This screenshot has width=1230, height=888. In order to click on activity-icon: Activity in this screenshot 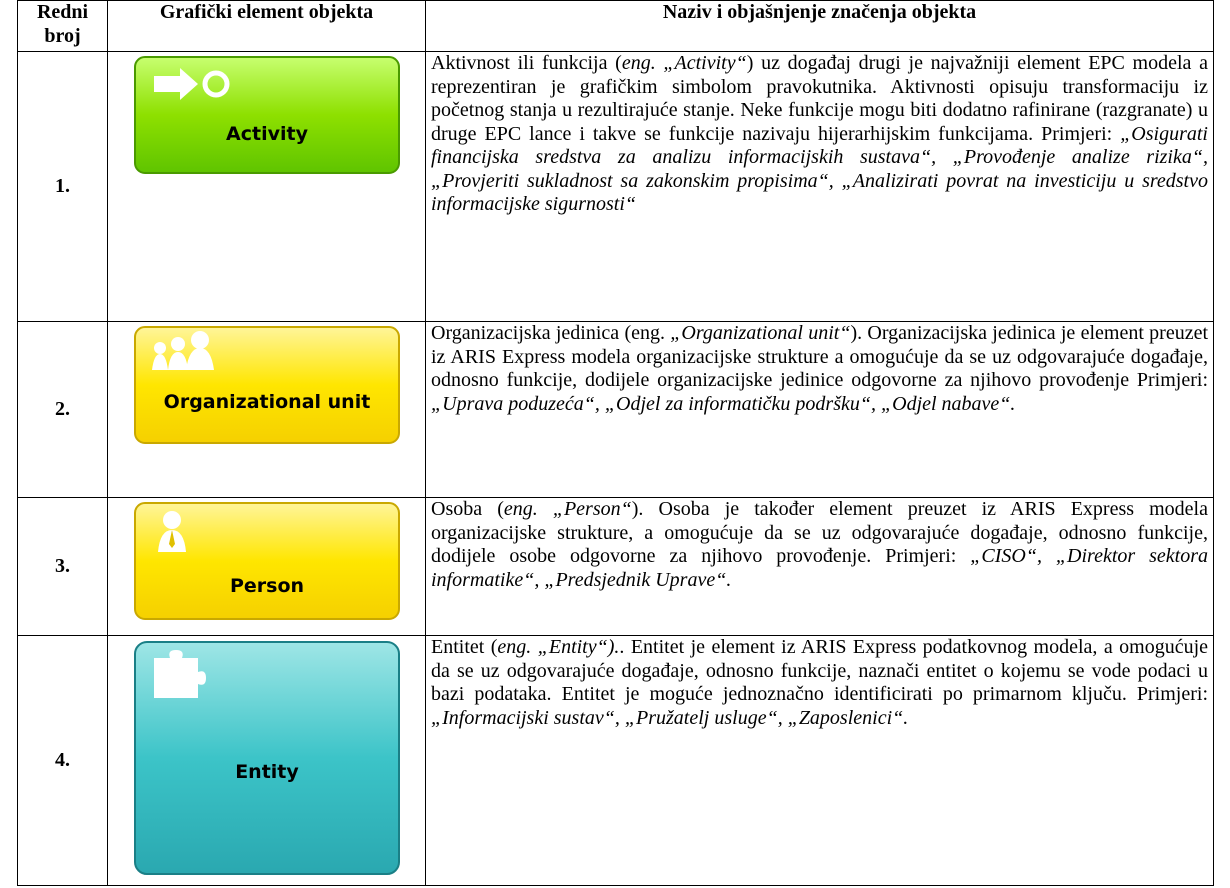, I will do `click(266, 115)`.